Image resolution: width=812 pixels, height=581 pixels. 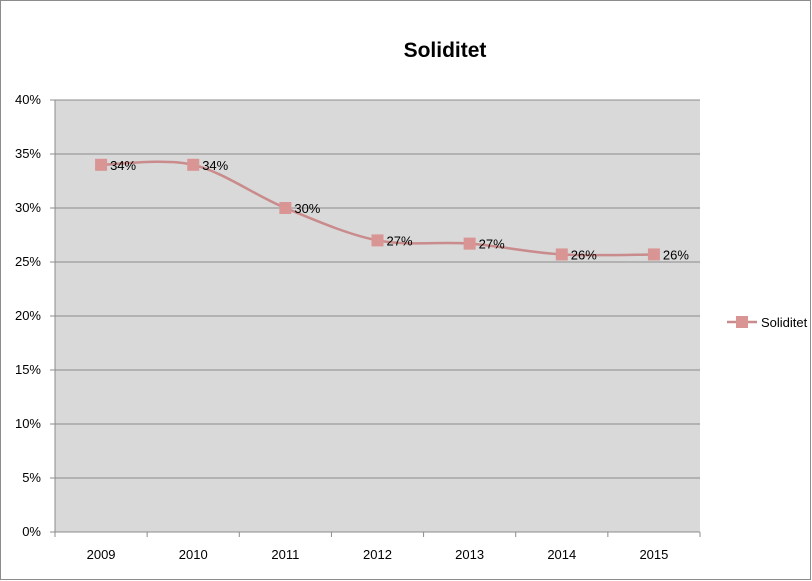 I want to click on x-tick-label: 2015, so click(x=653, y=554).